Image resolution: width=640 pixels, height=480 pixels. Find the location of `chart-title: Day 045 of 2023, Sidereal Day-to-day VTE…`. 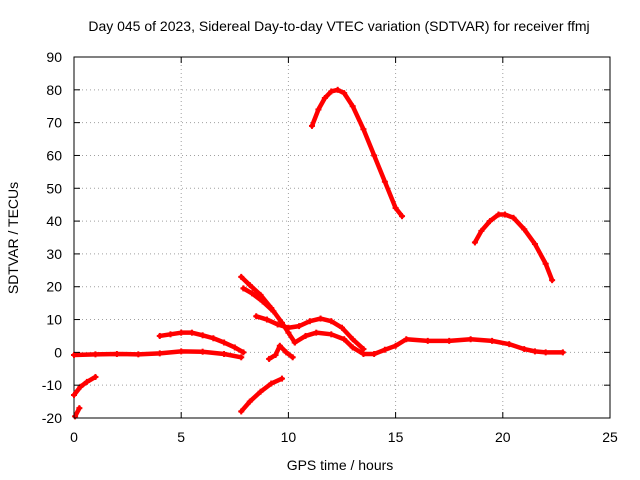

chart-title: Day 045 of 2023, Sidereal Day-to-day VTE… is located at coordinates (338, 26).